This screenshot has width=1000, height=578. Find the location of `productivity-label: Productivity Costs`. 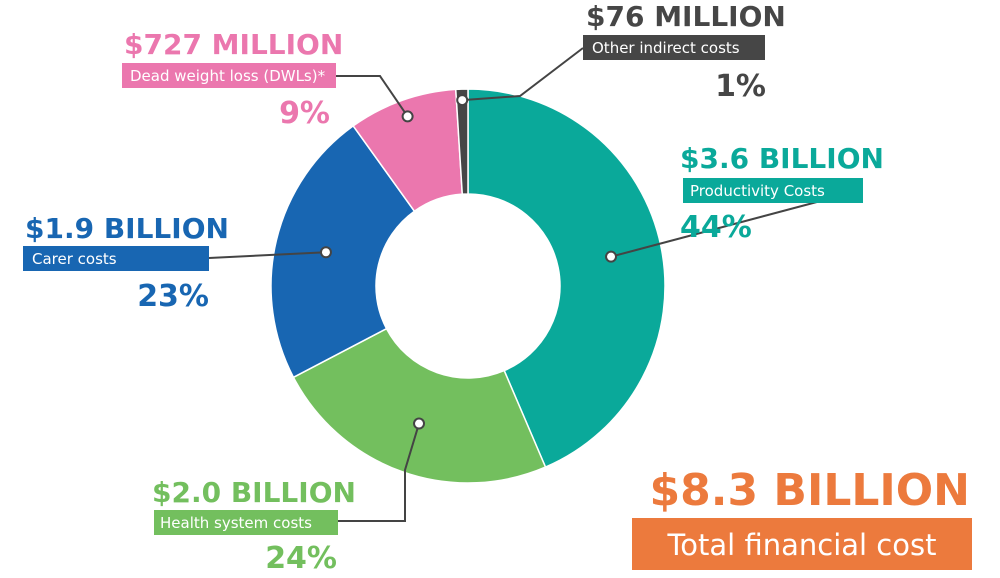

productivity-label: Productivity Costs is located at coordinates (757, 191).